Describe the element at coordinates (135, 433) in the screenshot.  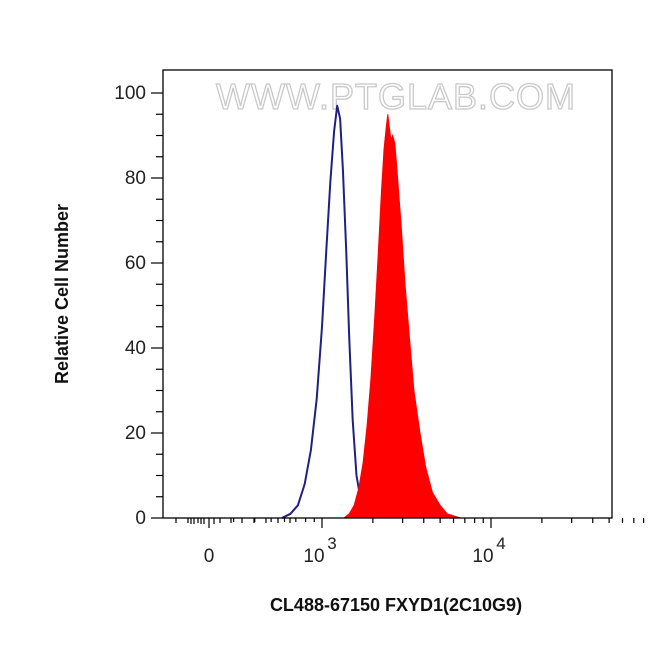
I see `y-tick-label: 20` at that location.